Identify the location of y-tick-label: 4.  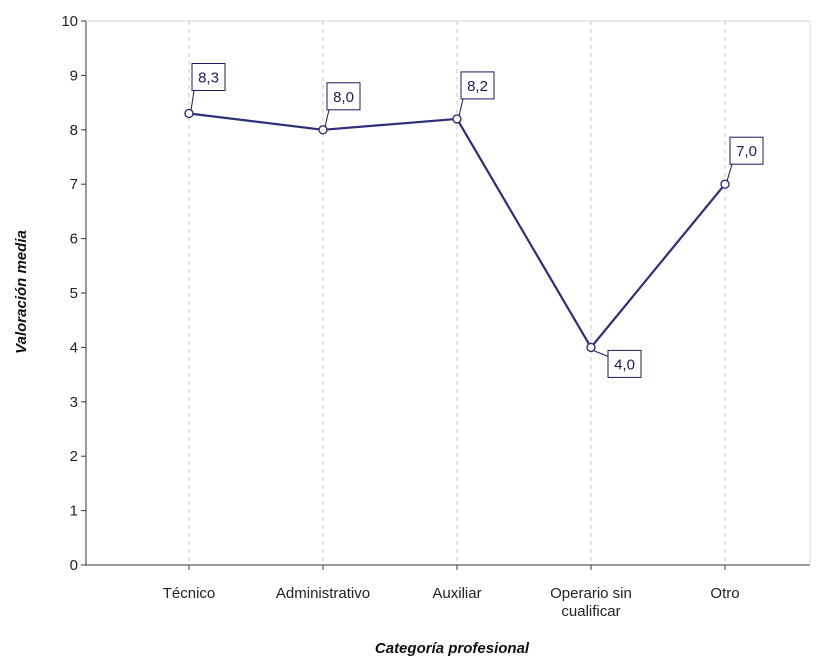
(74, 347).